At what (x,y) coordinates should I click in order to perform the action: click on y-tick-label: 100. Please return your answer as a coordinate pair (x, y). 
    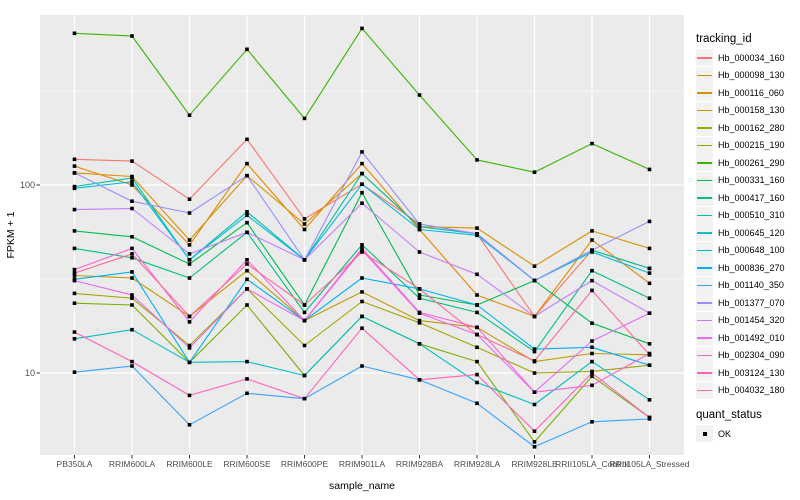
    Looking at the image, I should click on (27, 185).